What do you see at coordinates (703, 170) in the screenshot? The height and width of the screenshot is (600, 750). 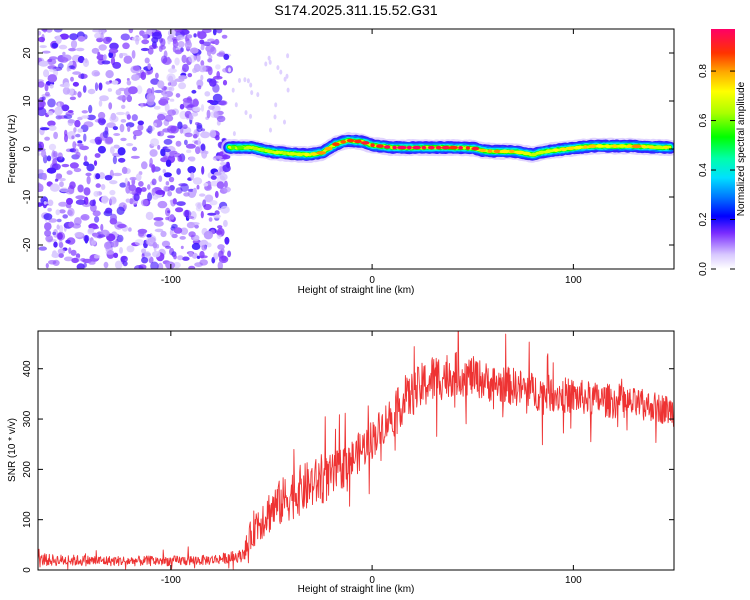 I see `colorbar-tick-label: 0.4` at bounding box center [703, 170].